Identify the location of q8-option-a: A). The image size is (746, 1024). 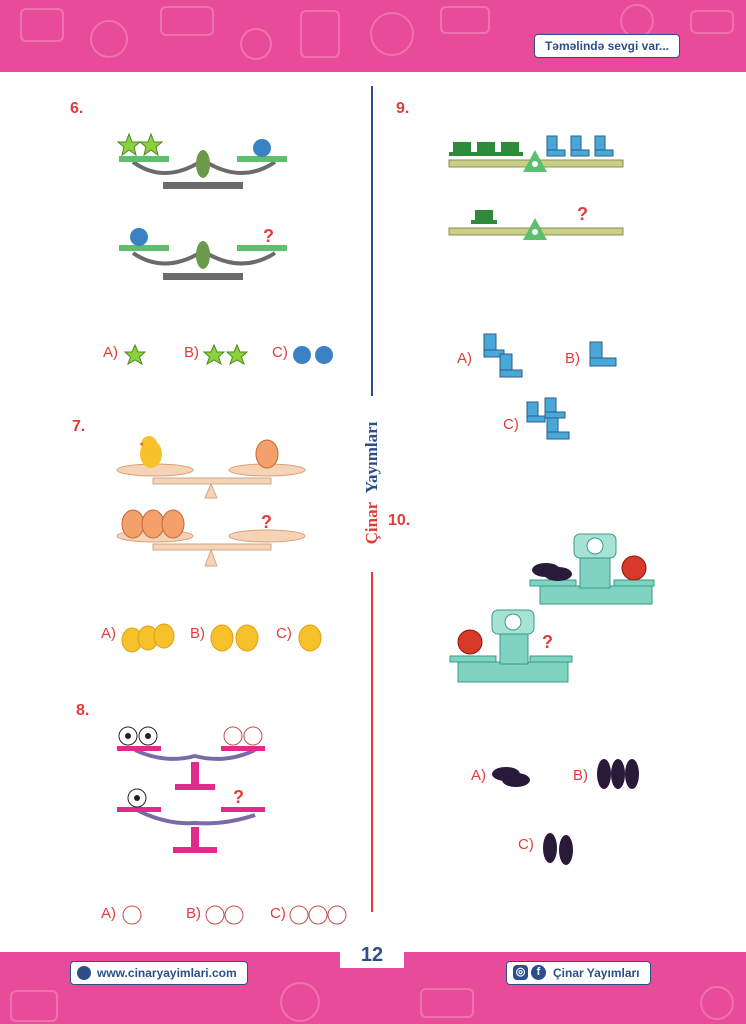
(108, 913).